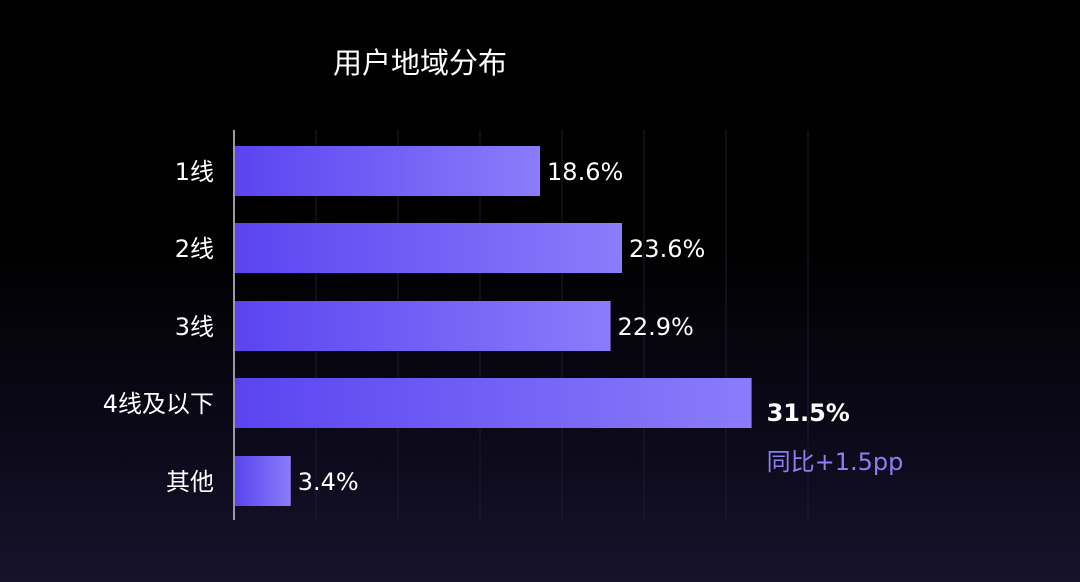 The height and width of the screenshot is (582, 1080). I want to click on value-label: 3.4%, so click(328, 482).